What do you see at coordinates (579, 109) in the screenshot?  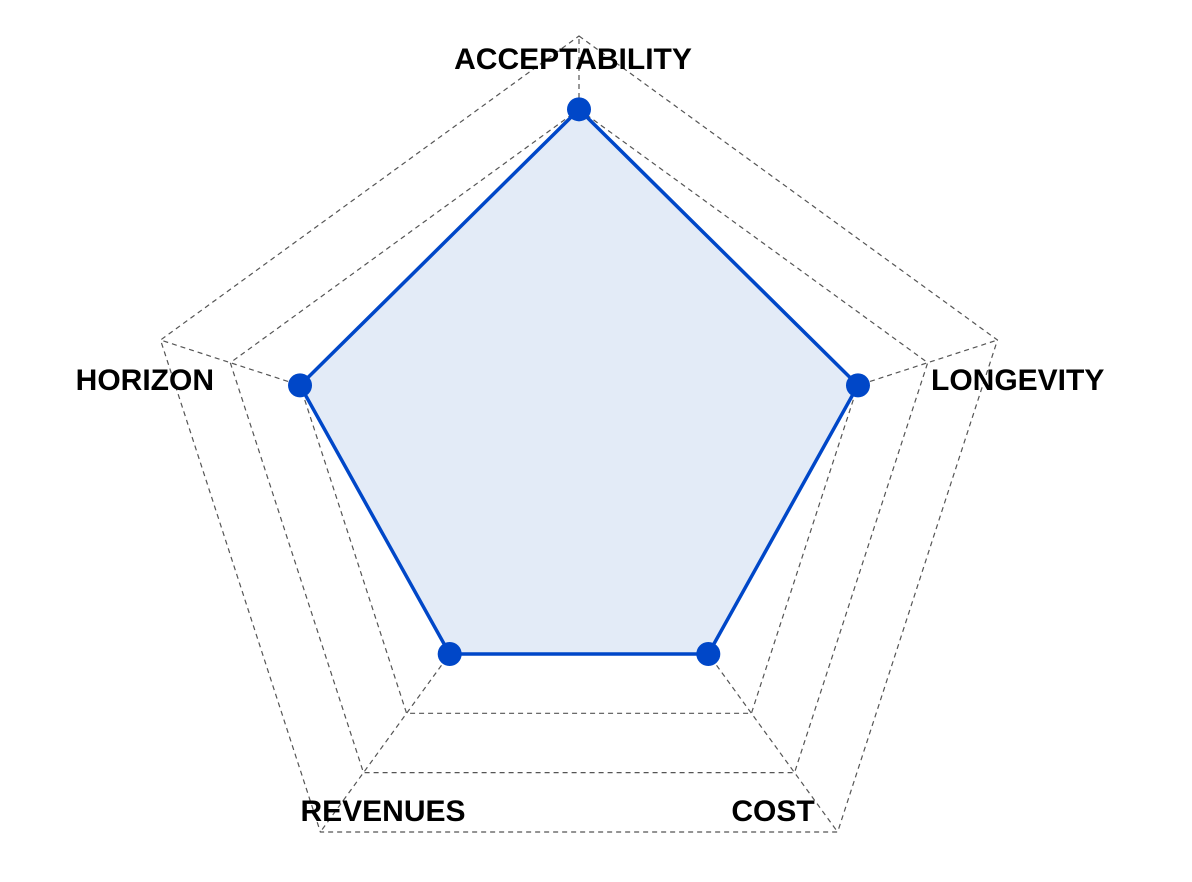 I see `data-point-acceptability` at bounding box center [579, 109].